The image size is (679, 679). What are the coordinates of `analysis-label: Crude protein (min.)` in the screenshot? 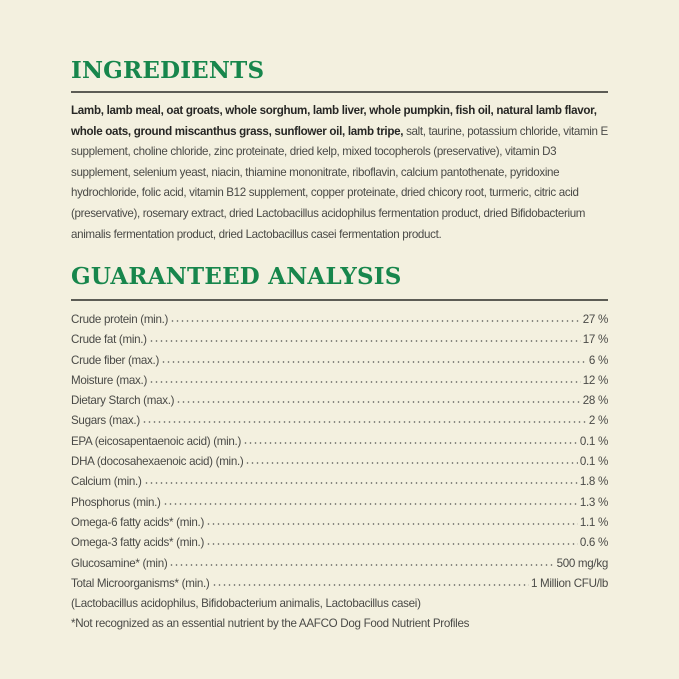 It's located at (120, 319).